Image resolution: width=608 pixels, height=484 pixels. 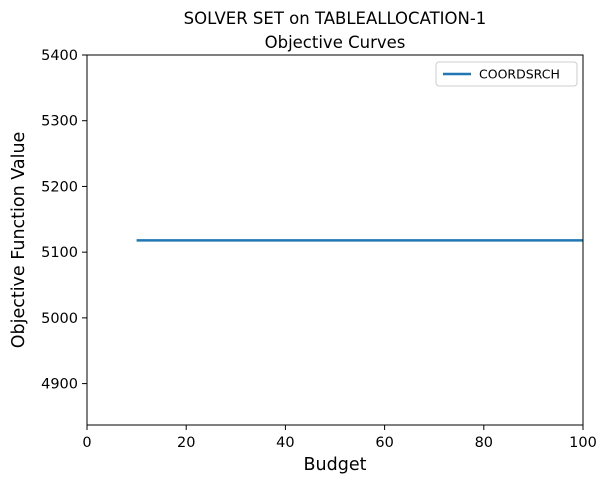 What do you see at coordinates (384, 443) in the screenshot?
I see `x-tick-label: 60` at bounding box center [384, 443].